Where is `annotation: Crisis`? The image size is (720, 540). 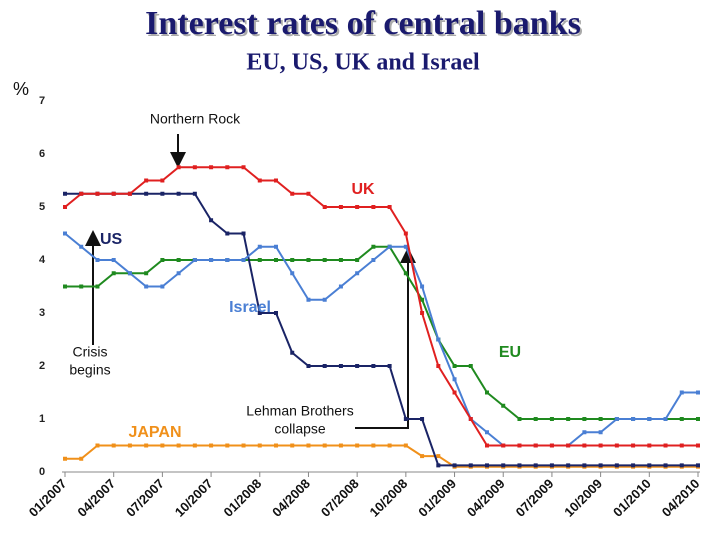
annotation: Crisis is located at coordinates (90, 352).